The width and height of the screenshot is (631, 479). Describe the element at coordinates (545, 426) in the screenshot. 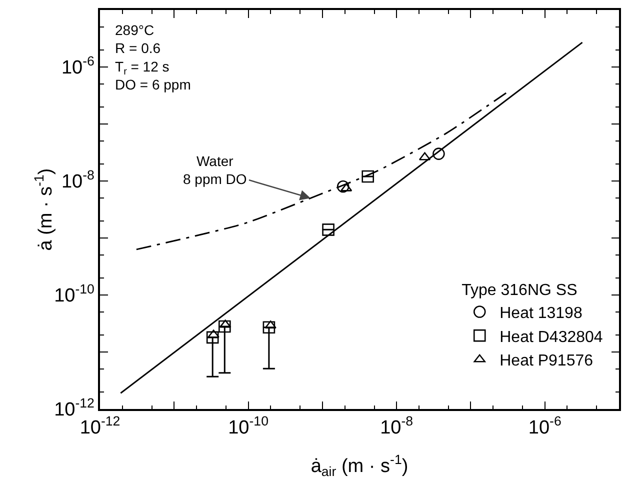

I see `x-tick-label: 10$^{-6}$` at that location.